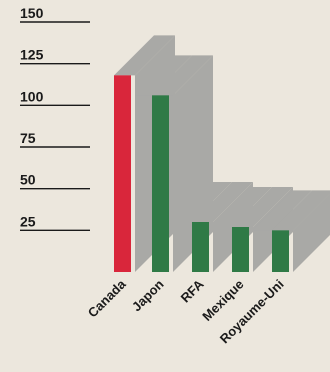  What do you see at coordinates (192, 290) in the screenshot?
I see `category-label: RFA` at bounding box center [192, 290].